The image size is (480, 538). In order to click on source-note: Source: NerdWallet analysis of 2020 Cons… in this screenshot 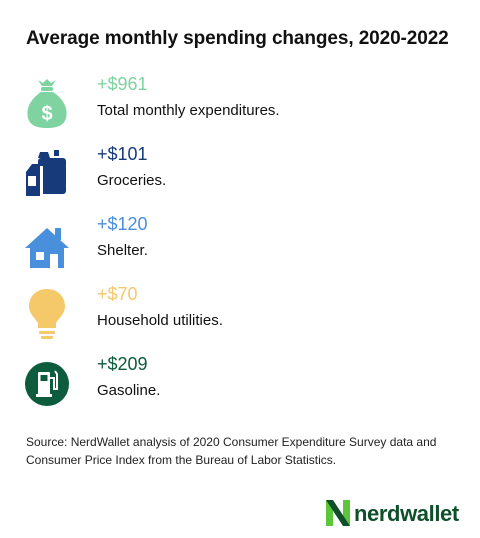, I will do `click(231, 451)`.